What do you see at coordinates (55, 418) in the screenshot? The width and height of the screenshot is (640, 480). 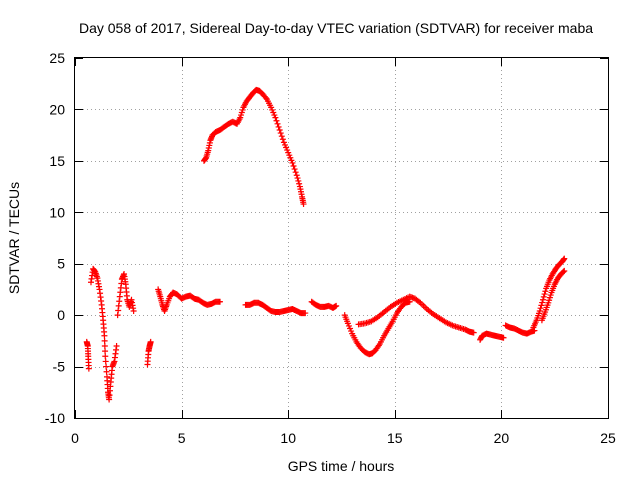 I see `y-tick-label: -10` at bounding box center [55, 418].